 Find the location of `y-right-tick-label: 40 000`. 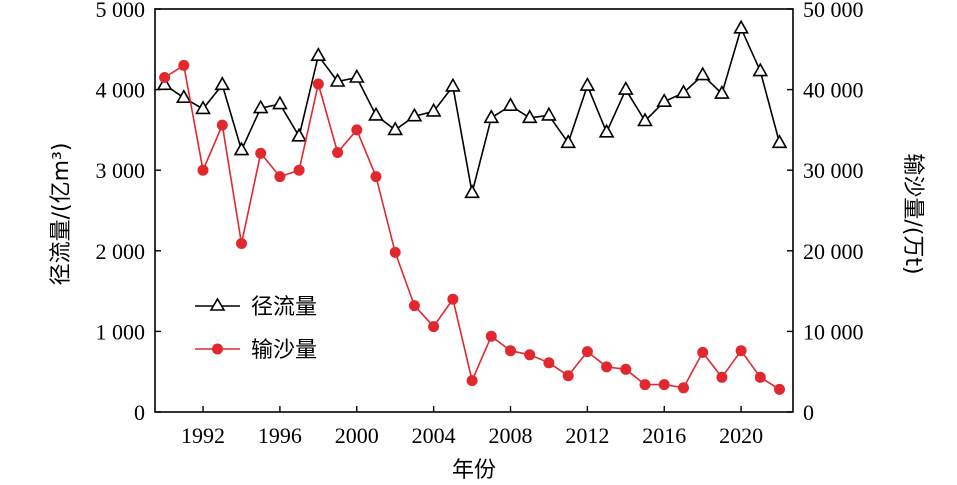

y-right-tick-label: 40 000 is located at coordinates (833, 90).